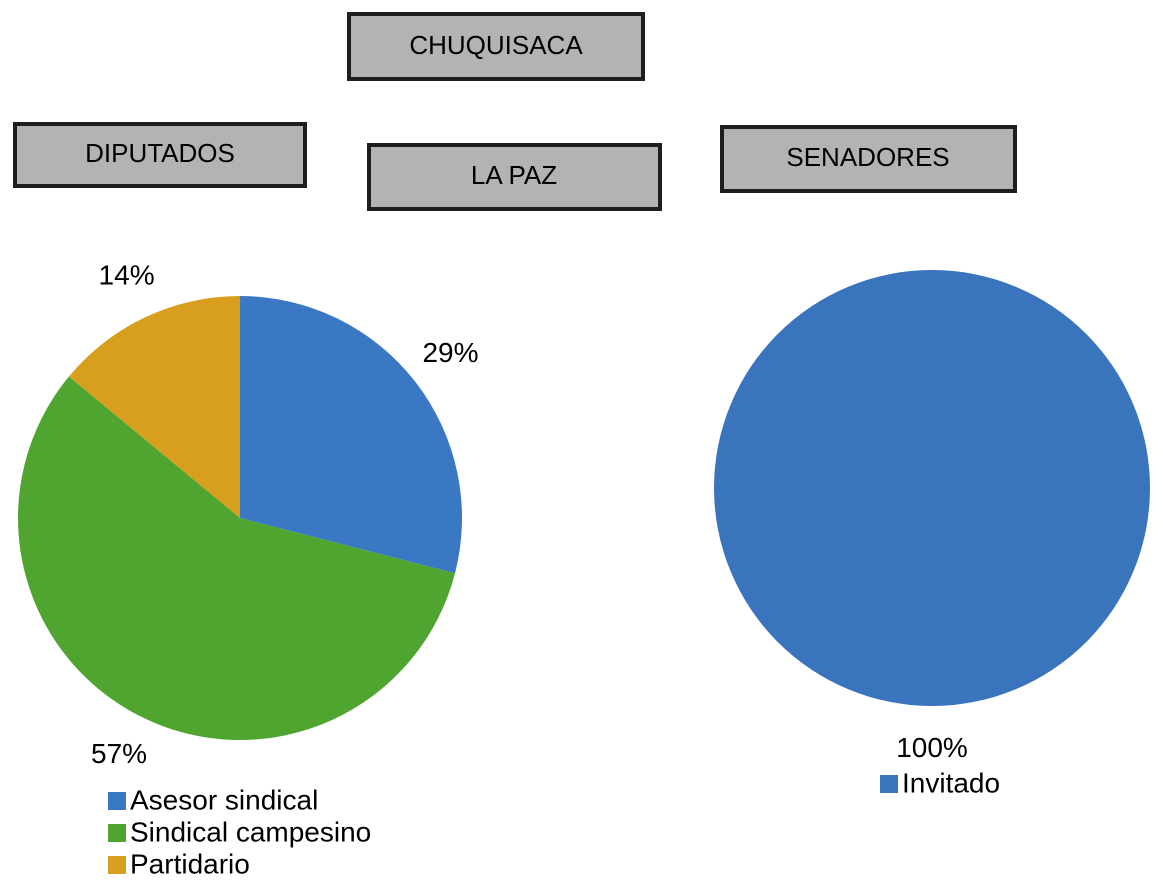 This screenshot has width=1163, height=884. I want to click on value-label: 29%, so click(450, 352).